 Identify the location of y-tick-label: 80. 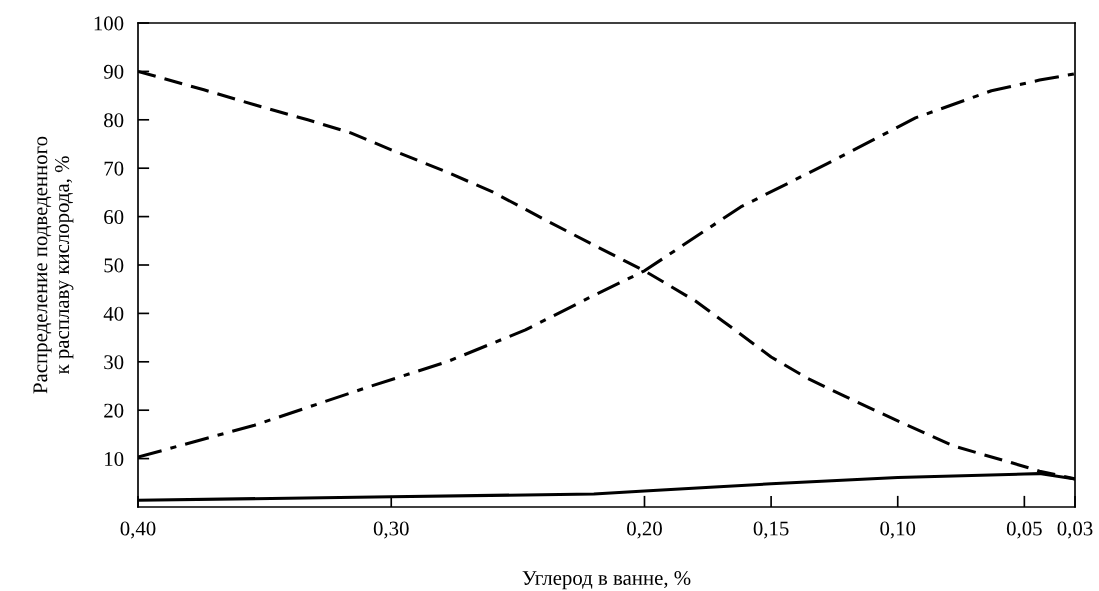
(114, 120).